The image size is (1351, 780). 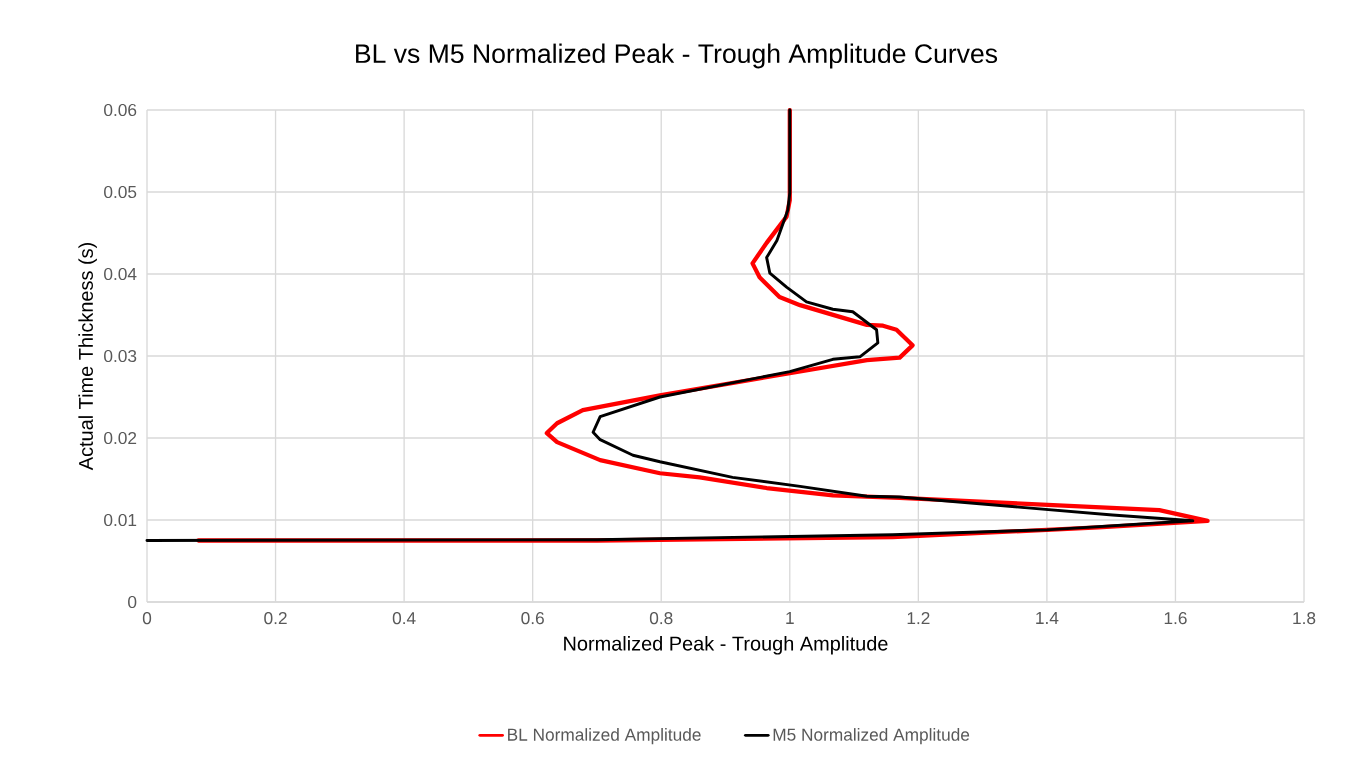 I want to click on x-tick-label: 0.2, so click(x=275, y=618).